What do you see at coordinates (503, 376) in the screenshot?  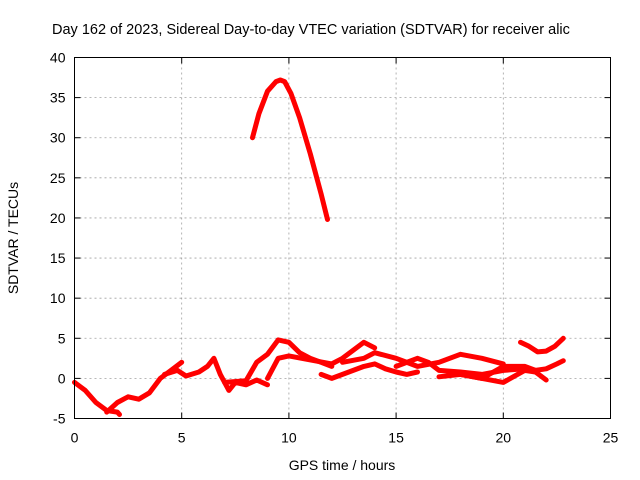 I see `series-line-sat-k` at bounding box center [503, 376].